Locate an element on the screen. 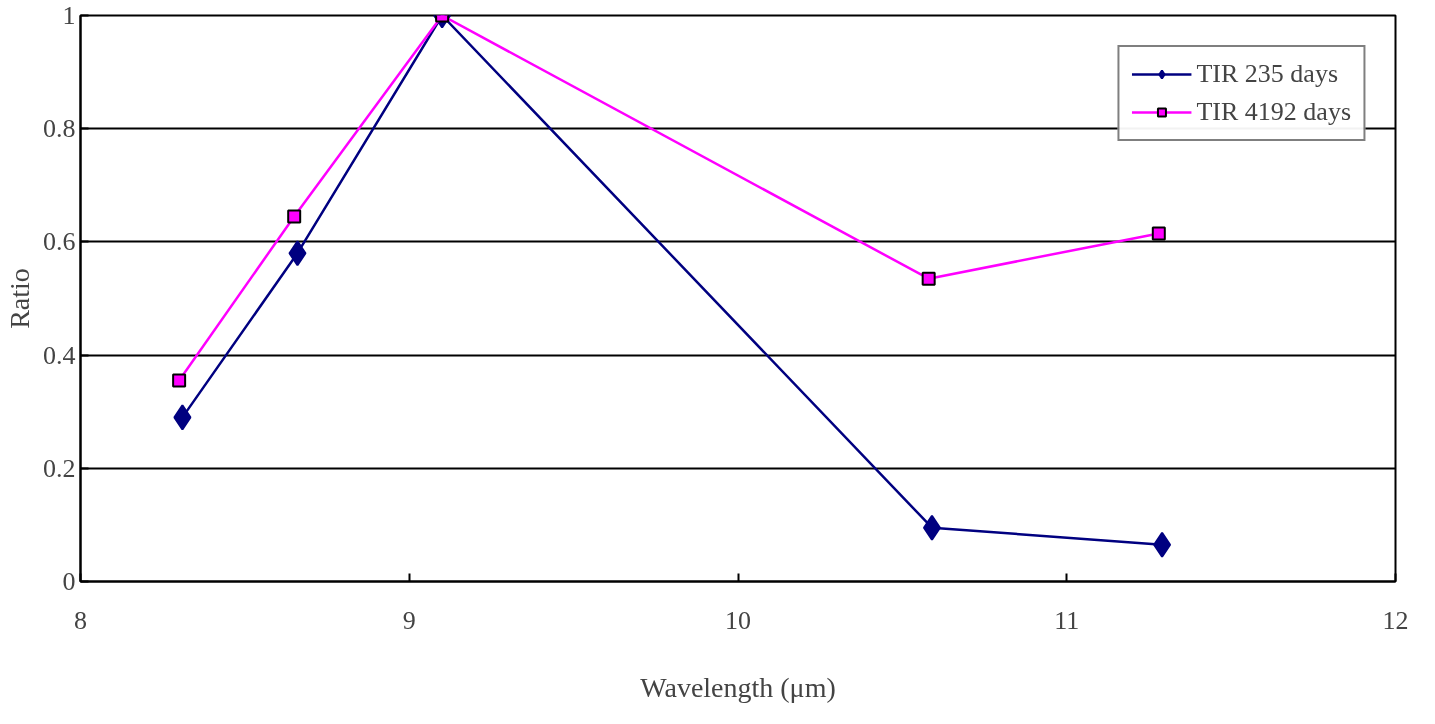 This screenshot has width=1435, height=724. x-tick-label: 10 is located at coordinates (738, 620).